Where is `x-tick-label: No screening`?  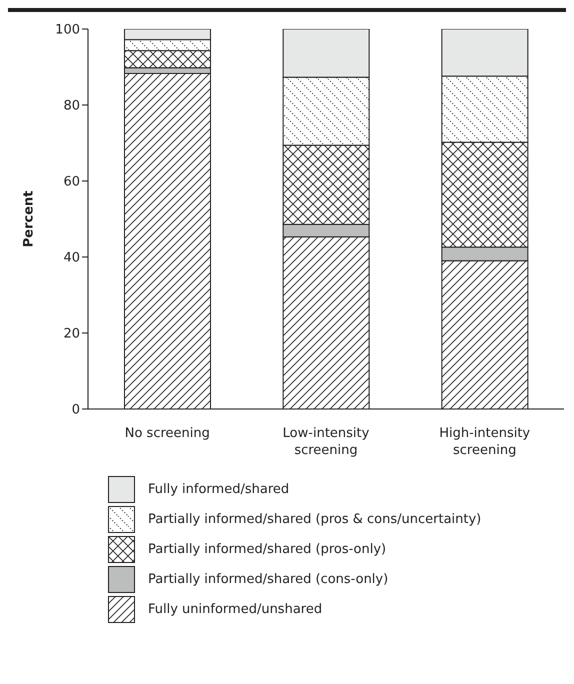 x-tick-label: No screening is located at coordinates (167, 433).